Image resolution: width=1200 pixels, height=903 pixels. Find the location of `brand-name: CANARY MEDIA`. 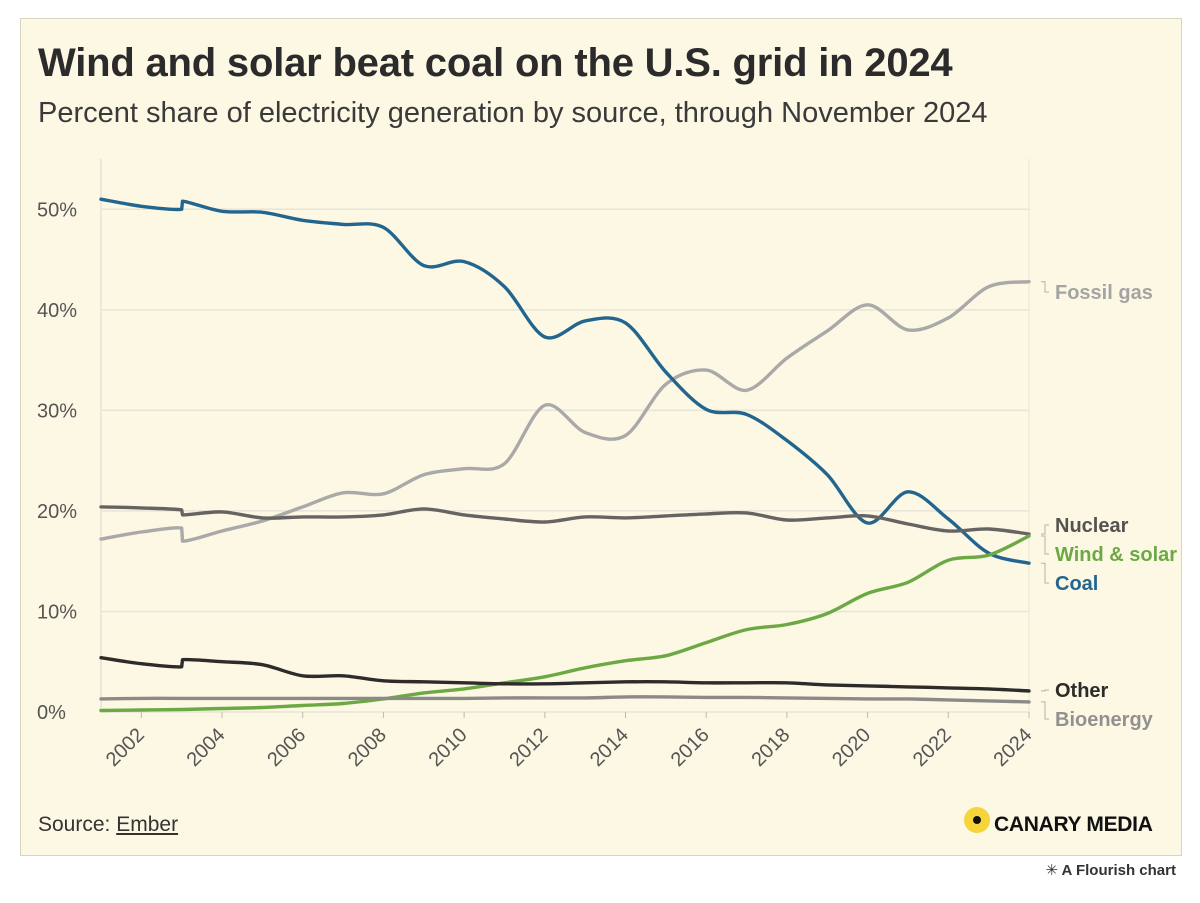

brand-name: CANARY MEDIA is located at coordinates (1073, 824).